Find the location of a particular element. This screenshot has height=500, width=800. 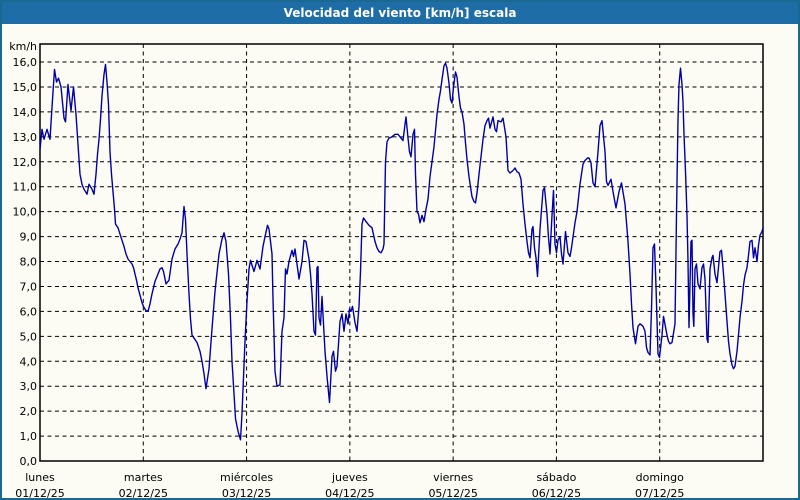

y-tick-label: 7,0 is located at coordinates (29, 286).